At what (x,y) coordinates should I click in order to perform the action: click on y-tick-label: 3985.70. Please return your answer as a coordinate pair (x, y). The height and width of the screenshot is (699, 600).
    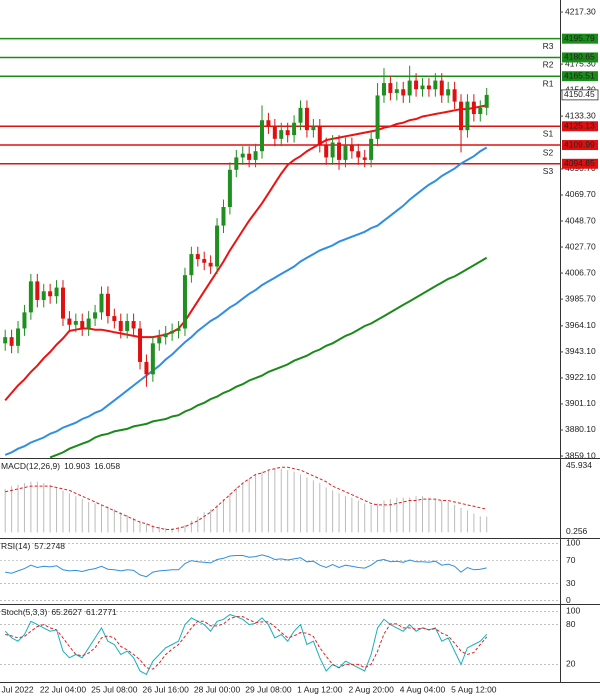
    Looking at the image, I should click on (580, 298).